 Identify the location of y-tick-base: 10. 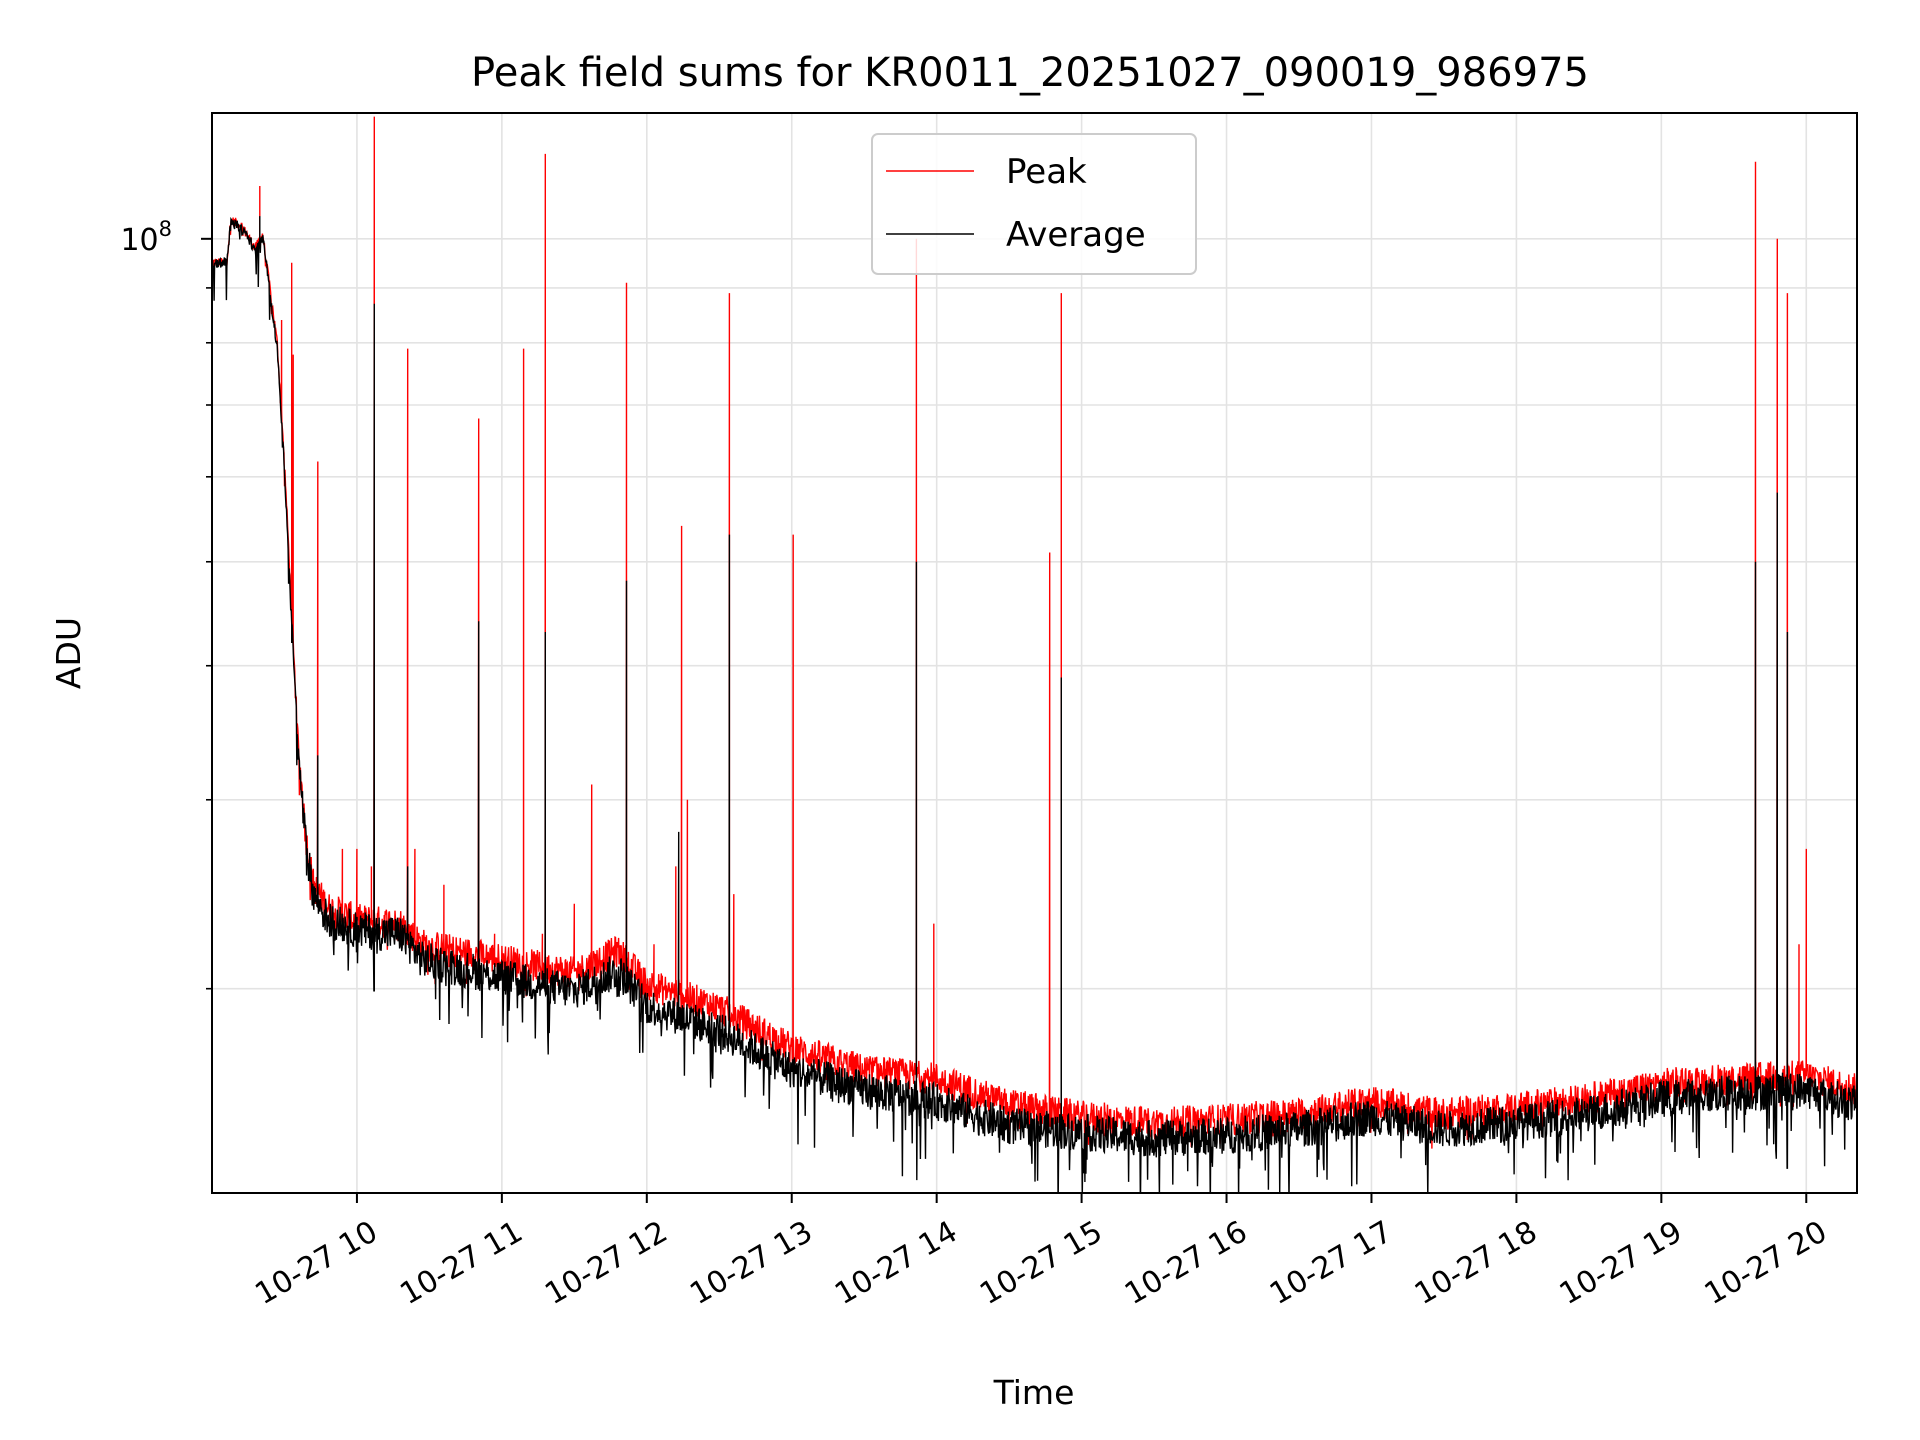
(139, 240).